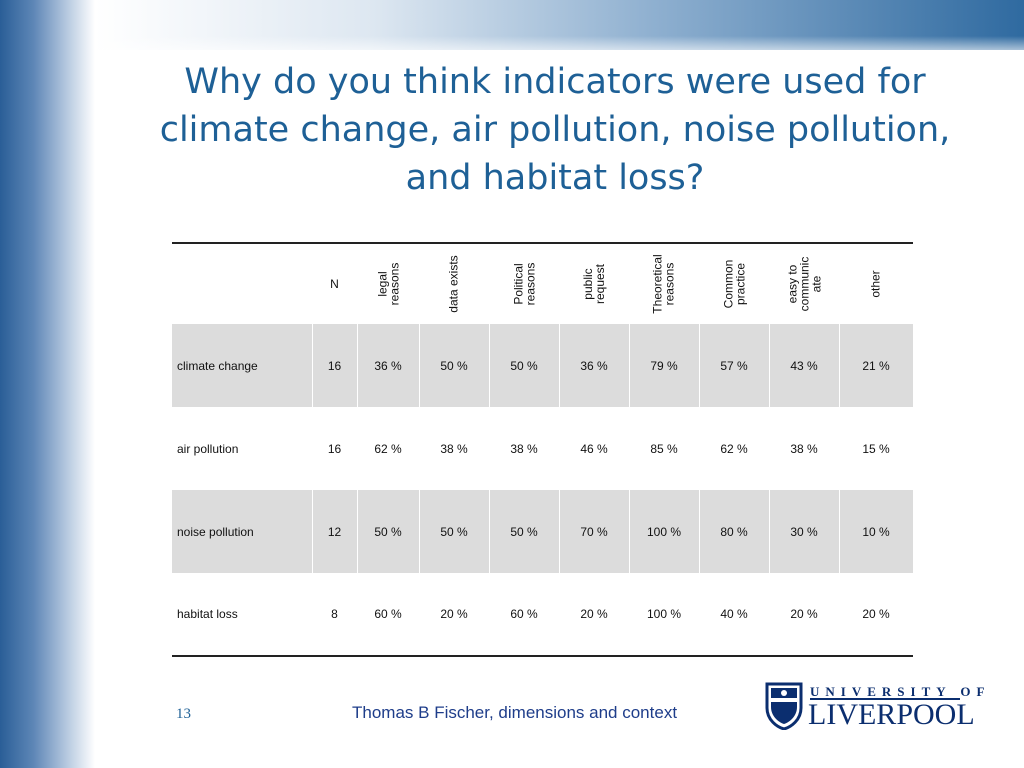 Image resolution: width=1024 pixels, height=768 pixels. I want to click on cell-value: 15 %, so click(876, 448).